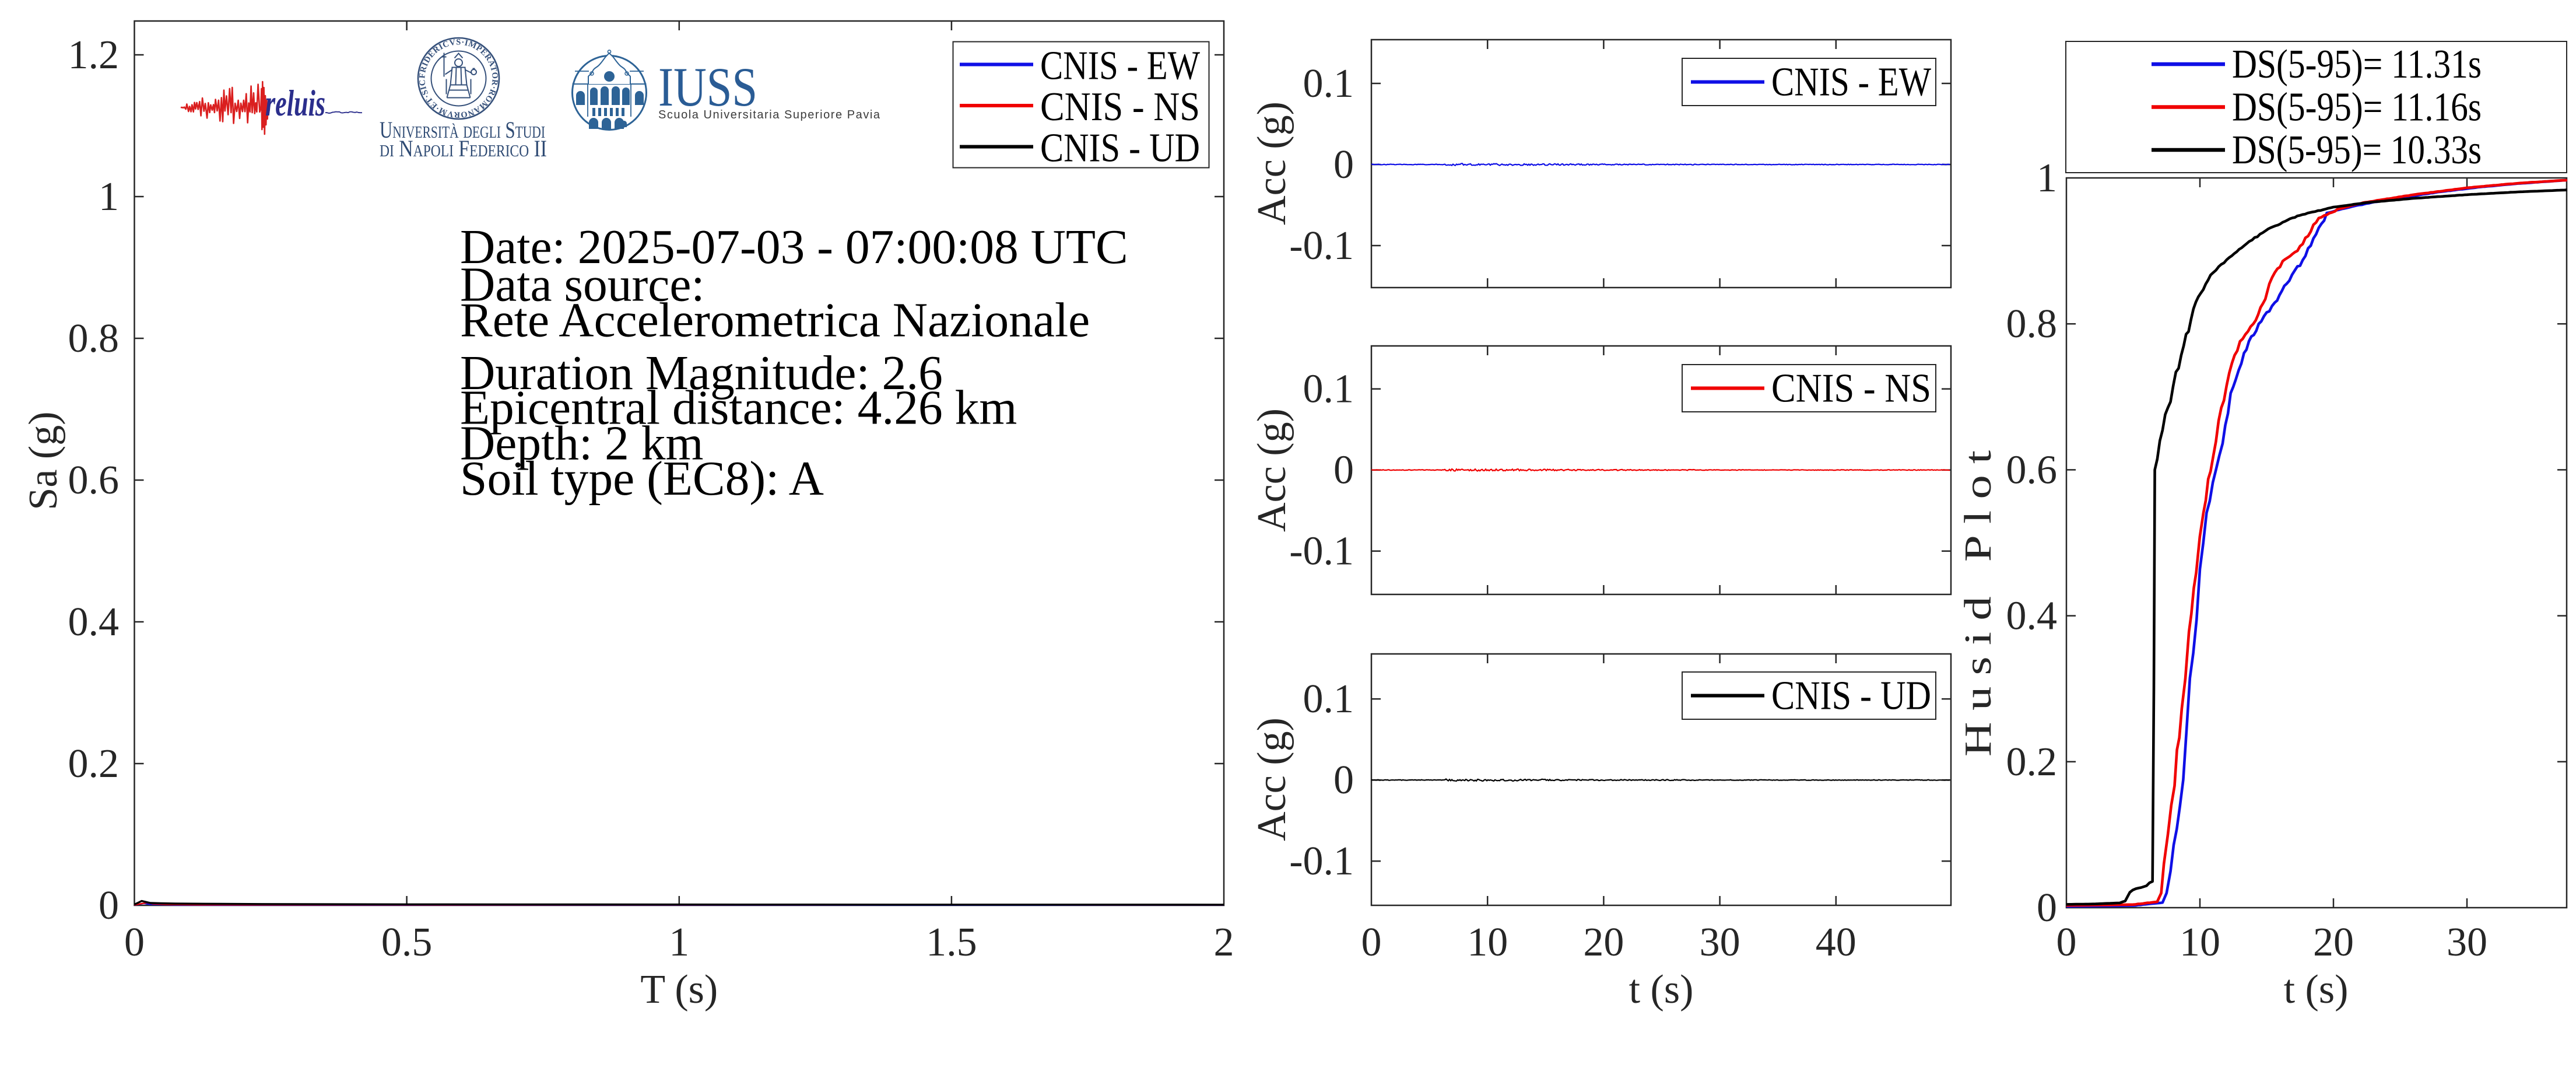  Describe the element at coordinates (581, 443) in the screenshot. I see `svg-text: Depth: 2 km` at that location.